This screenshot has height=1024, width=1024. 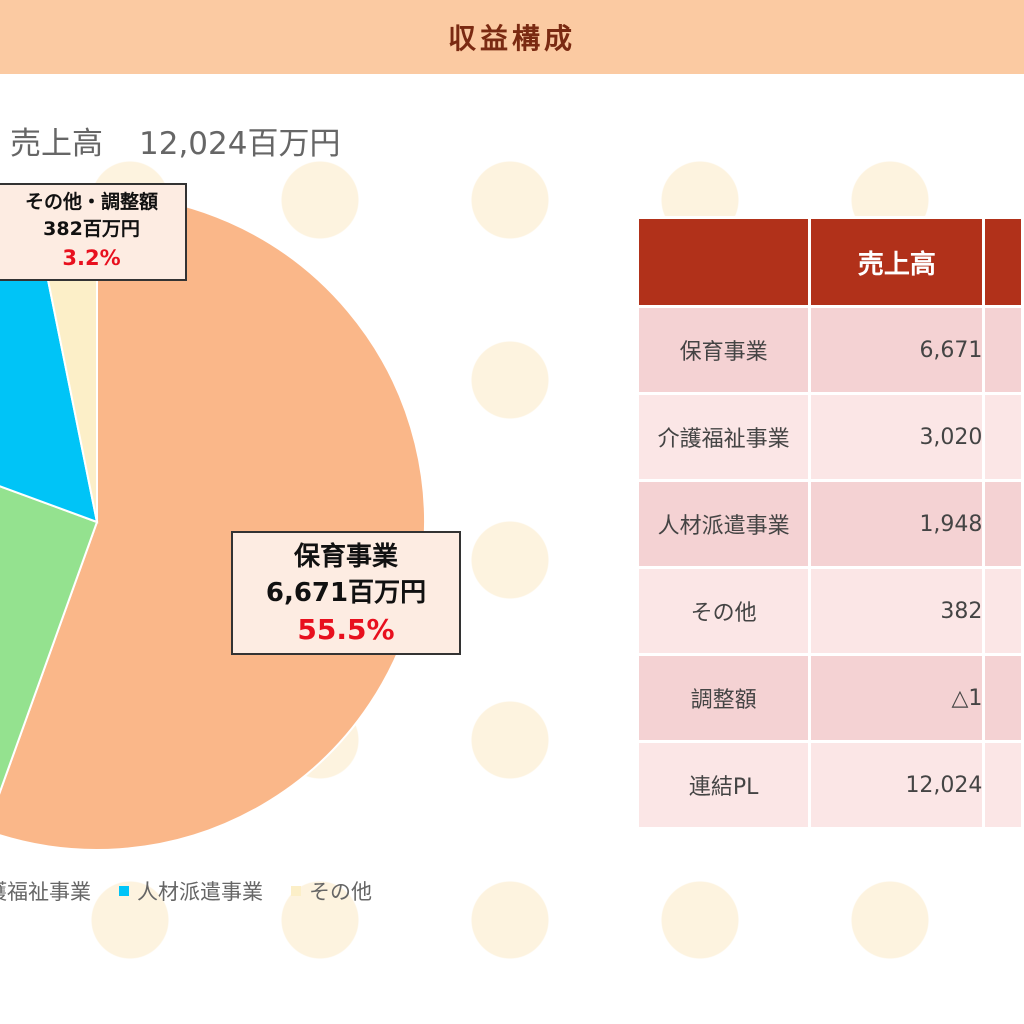 What do you see at coordinates (723, 698) in the screenshot?
I see `row-label: 調整額` at bounding box center [723, 698].